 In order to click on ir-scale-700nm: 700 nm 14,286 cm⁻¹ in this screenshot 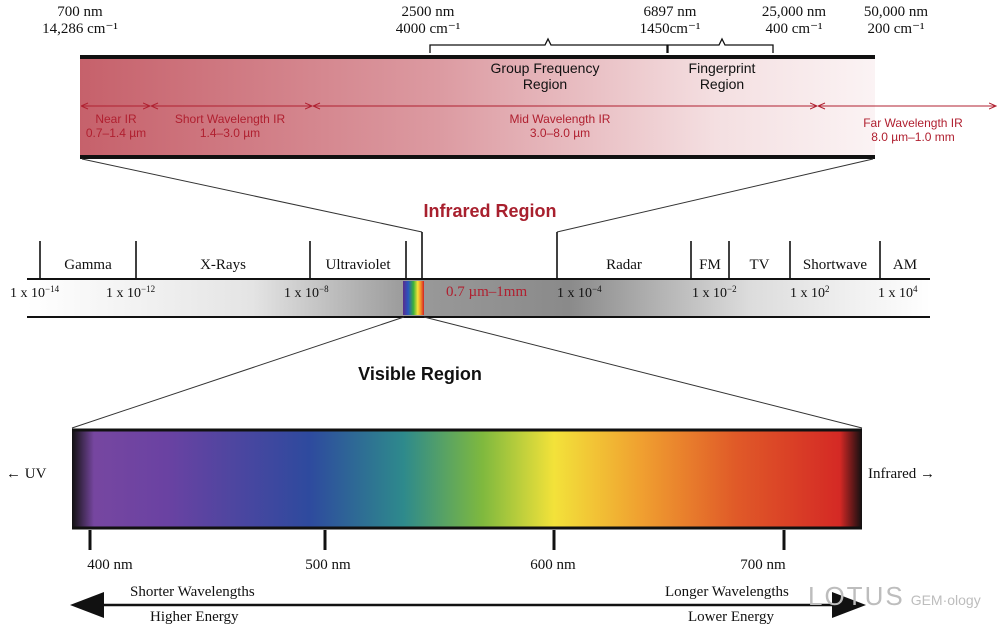, I will do `click(80, 21)`.